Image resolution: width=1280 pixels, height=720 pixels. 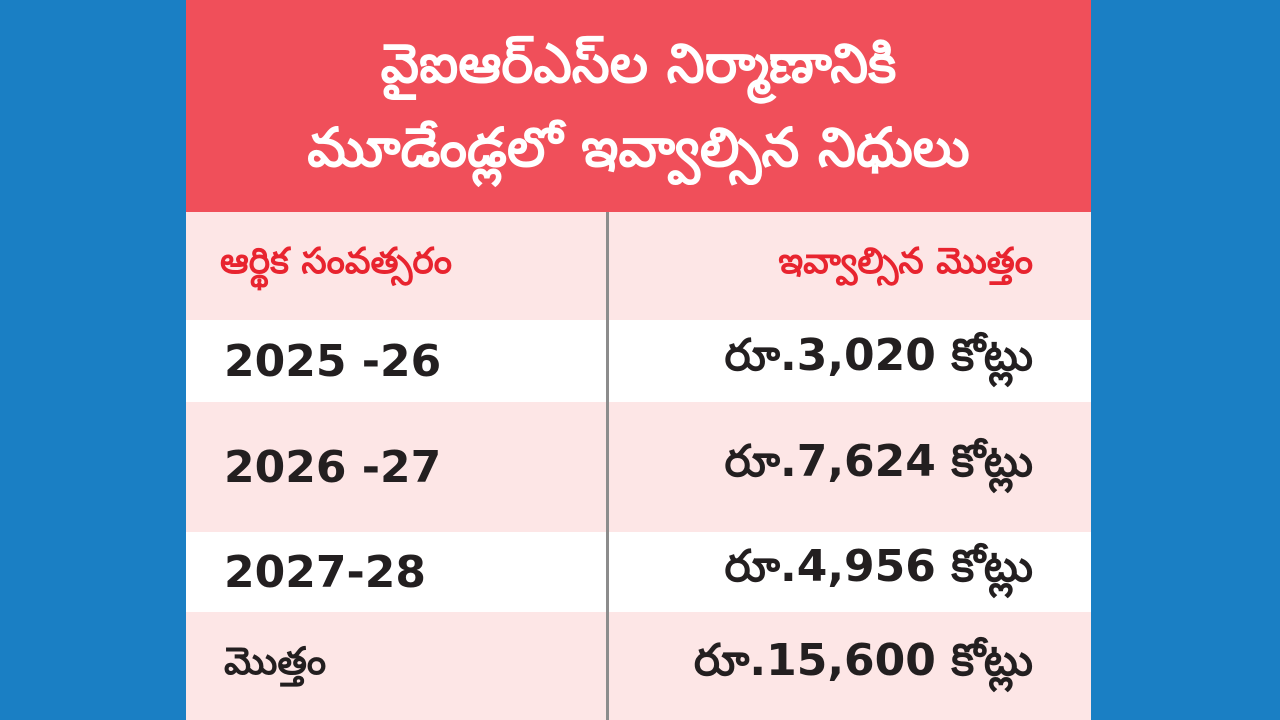 I want to click on title-line-2: మూడేండ్లలో ఇవ్వాల్సిన నిధులు, so click(x=638, y=147).